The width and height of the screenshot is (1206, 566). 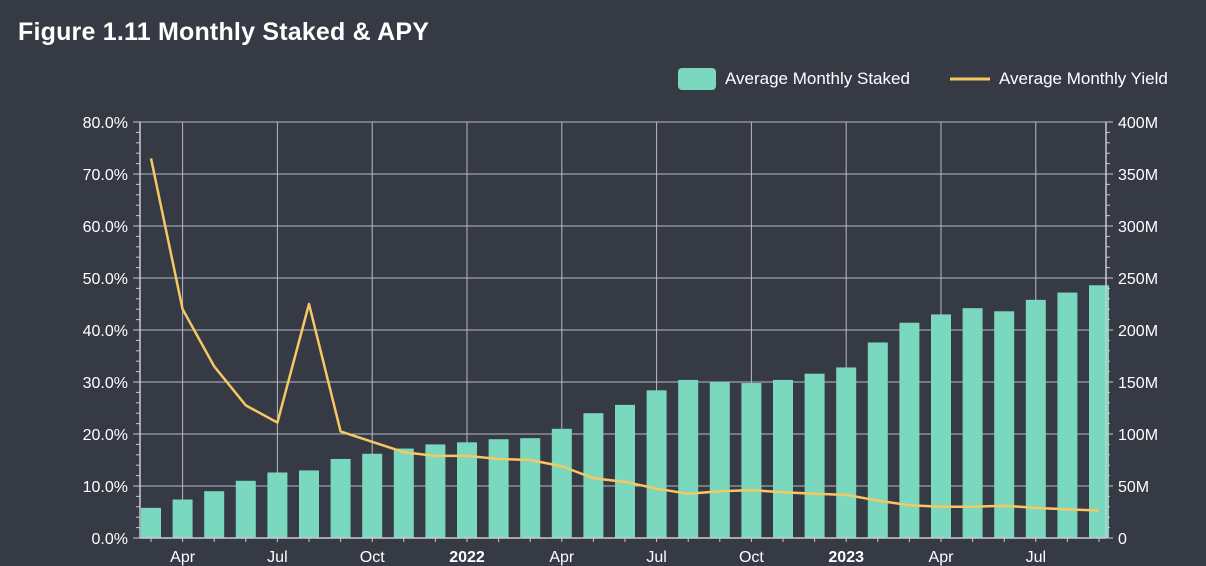 I want to click on legend-label-yield: Average Monthly Yield, so click(x=1083, y=78).